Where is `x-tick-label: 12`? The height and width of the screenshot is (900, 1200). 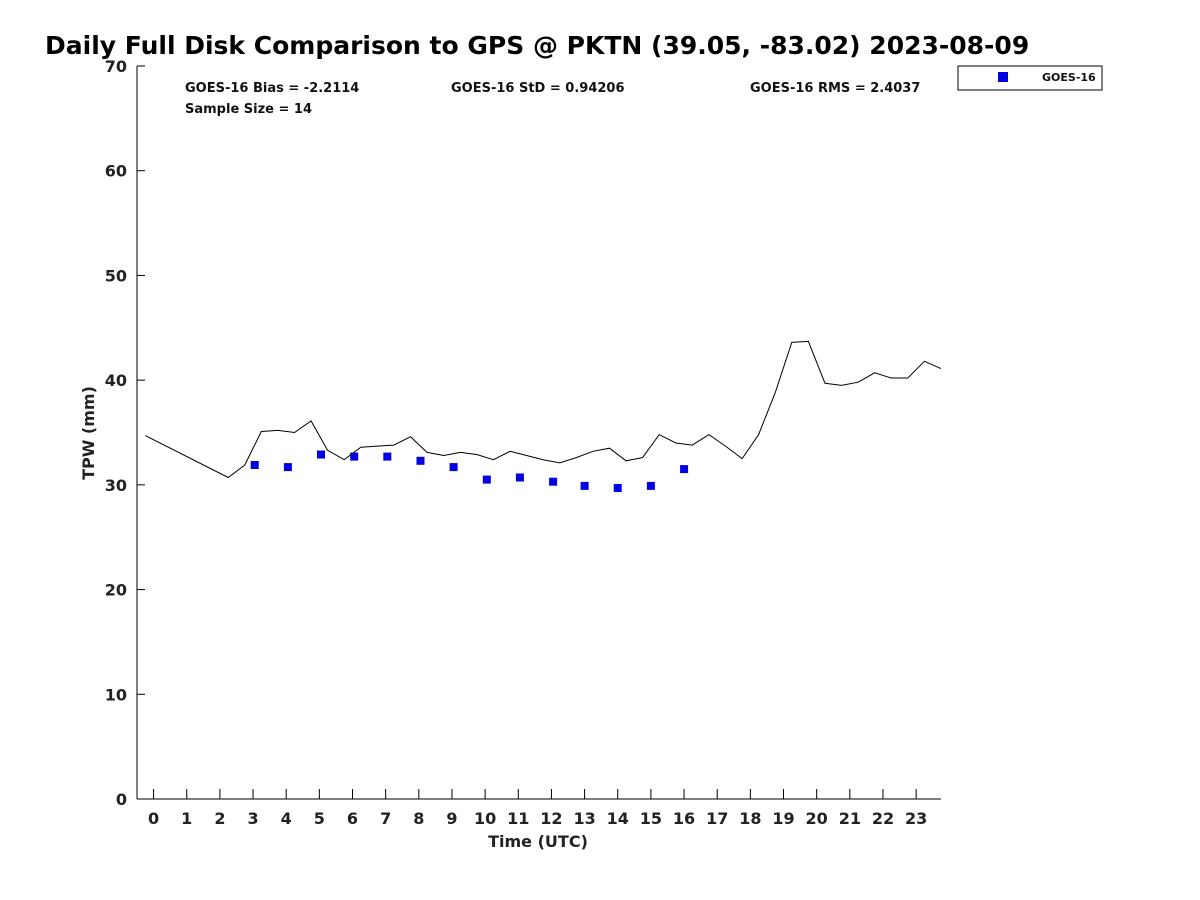
x-tick-label: 12 is located at coordinates (551, 818).